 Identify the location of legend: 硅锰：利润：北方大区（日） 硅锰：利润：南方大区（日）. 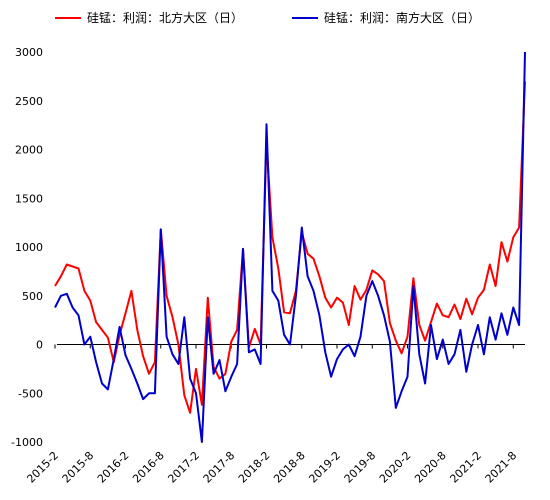
(267, 17).